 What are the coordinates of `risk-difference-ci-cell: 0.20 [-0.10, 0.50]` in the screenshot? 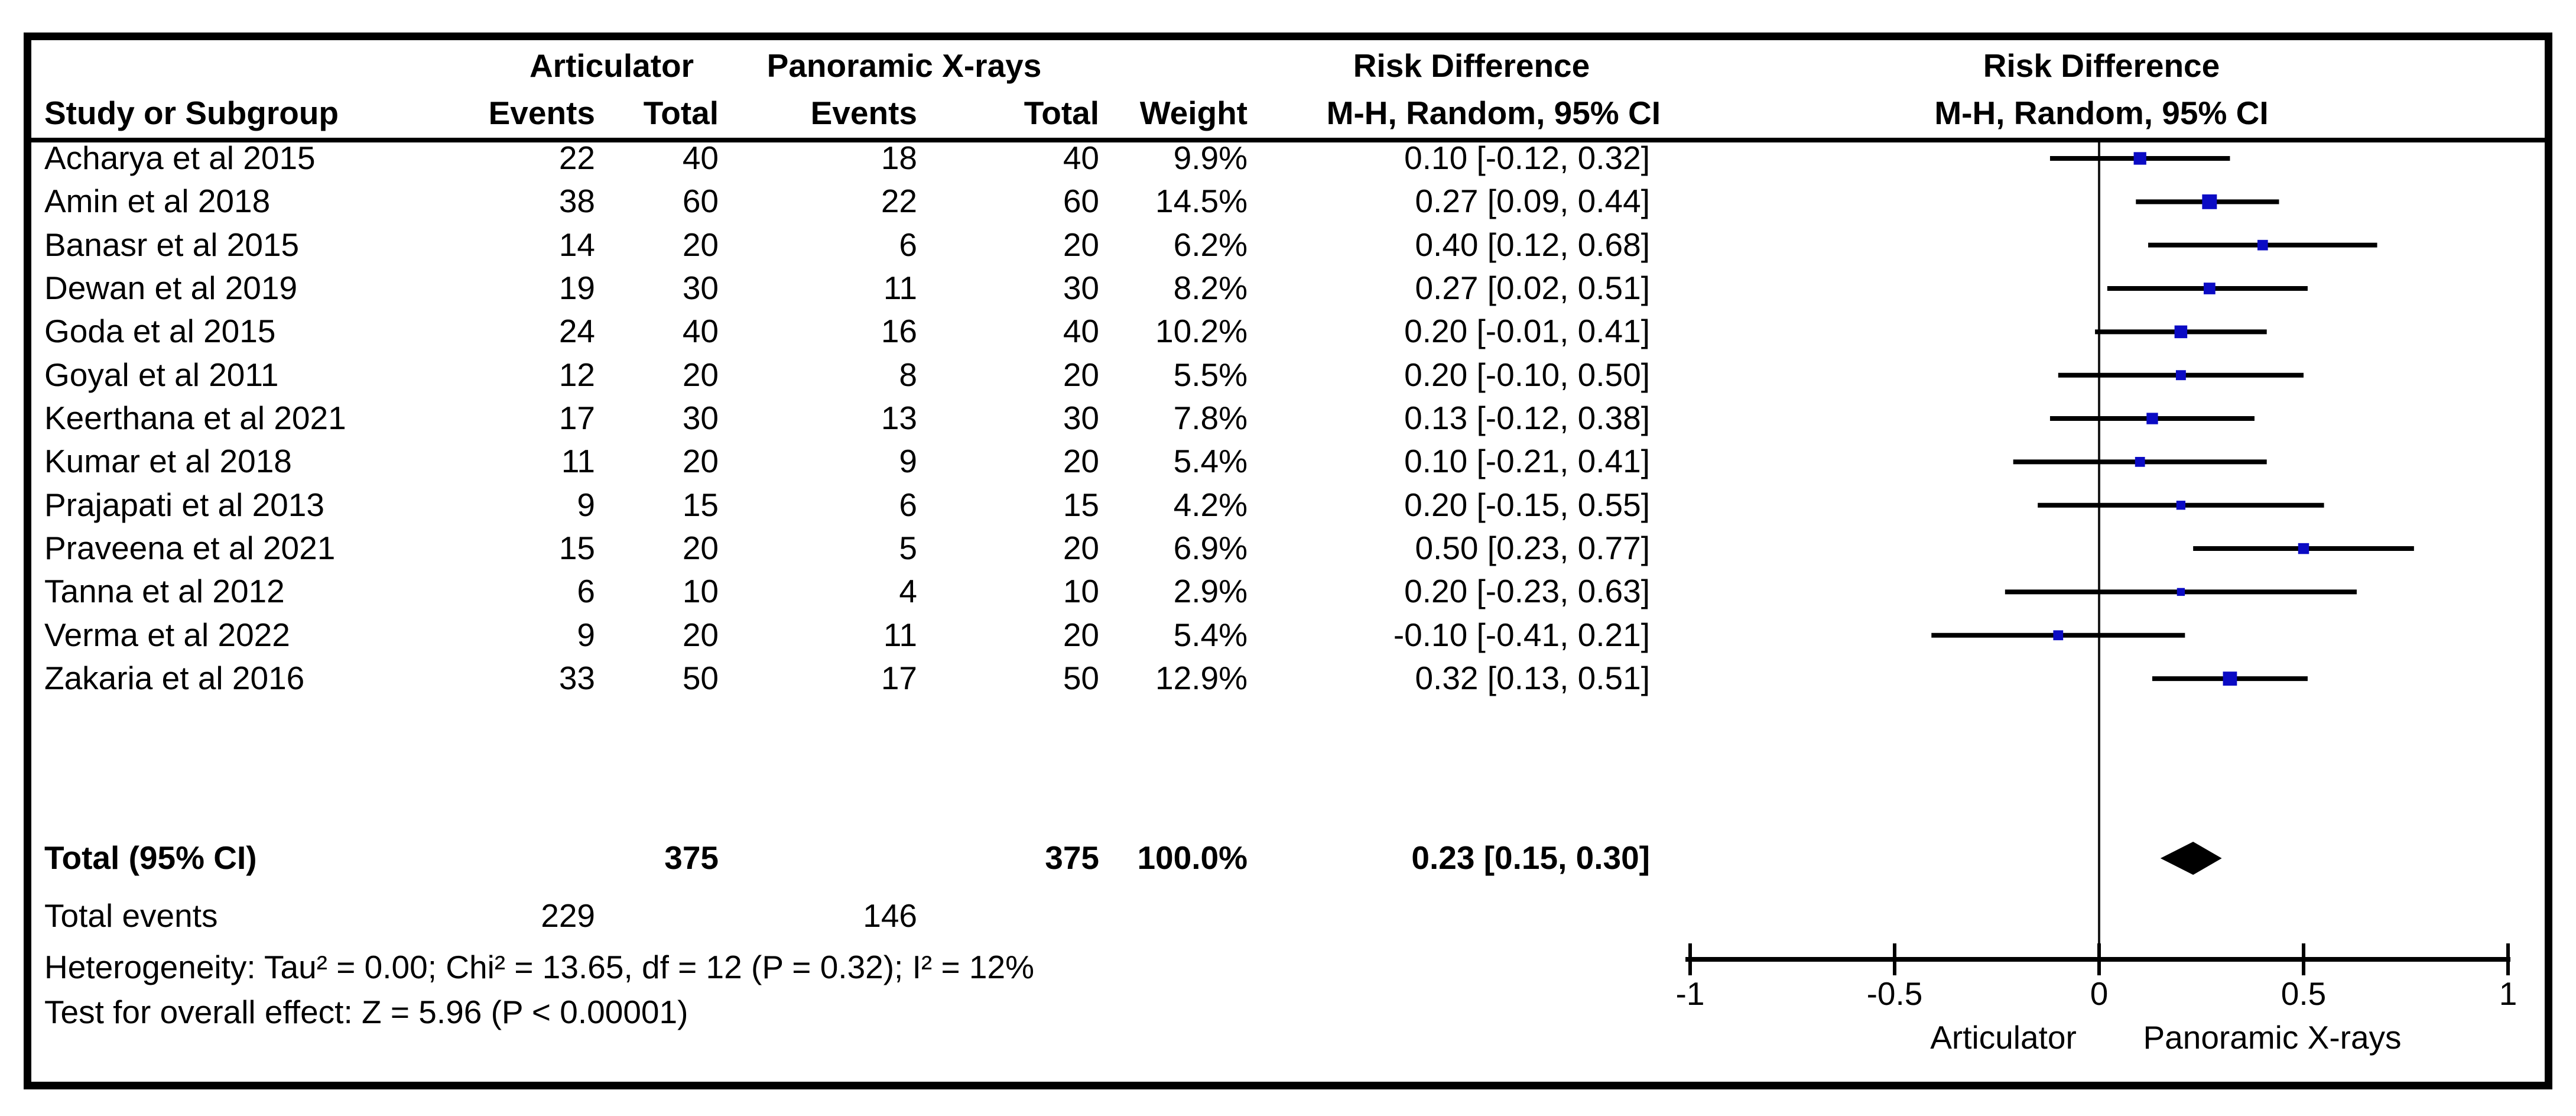 It's located at (1527, 374).